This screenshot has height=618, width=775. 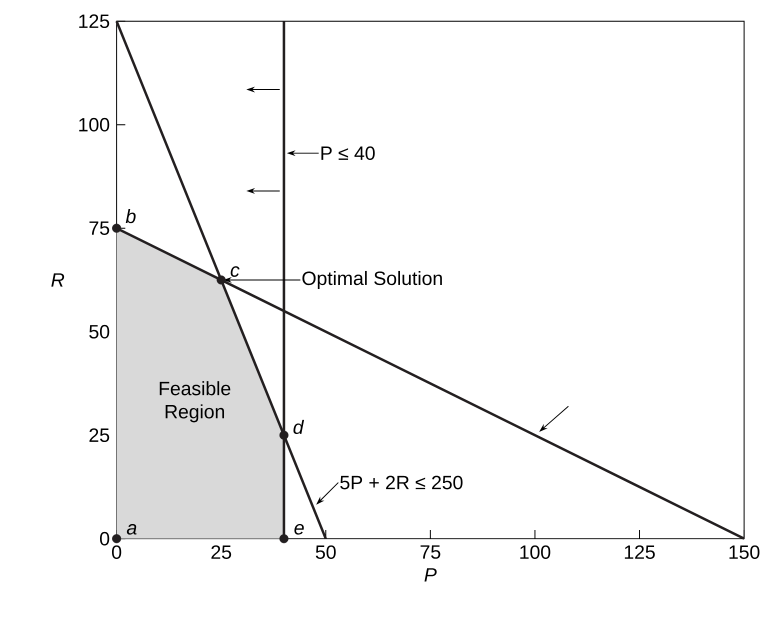 I want to click on annotation: 5P + 2R ≤ 250, so click(x=401, y=483).